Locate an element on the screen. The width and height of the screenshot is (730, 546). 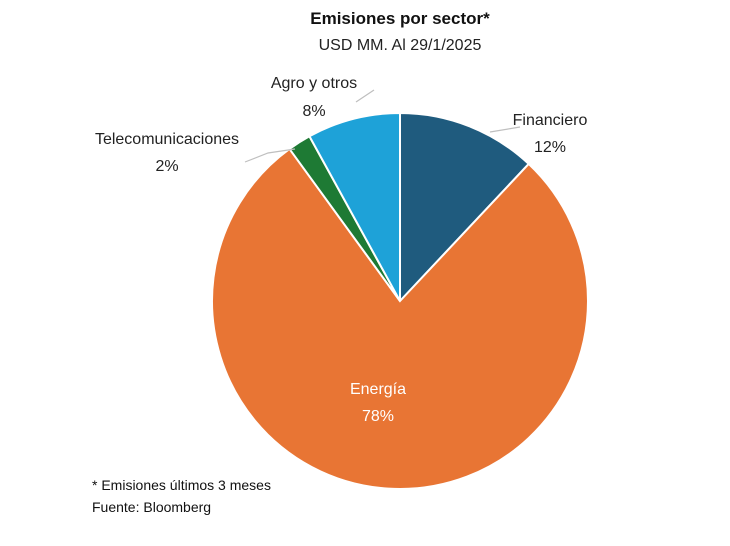
chart-title: Emisiones por sector* is located at coordinates (400, 18).